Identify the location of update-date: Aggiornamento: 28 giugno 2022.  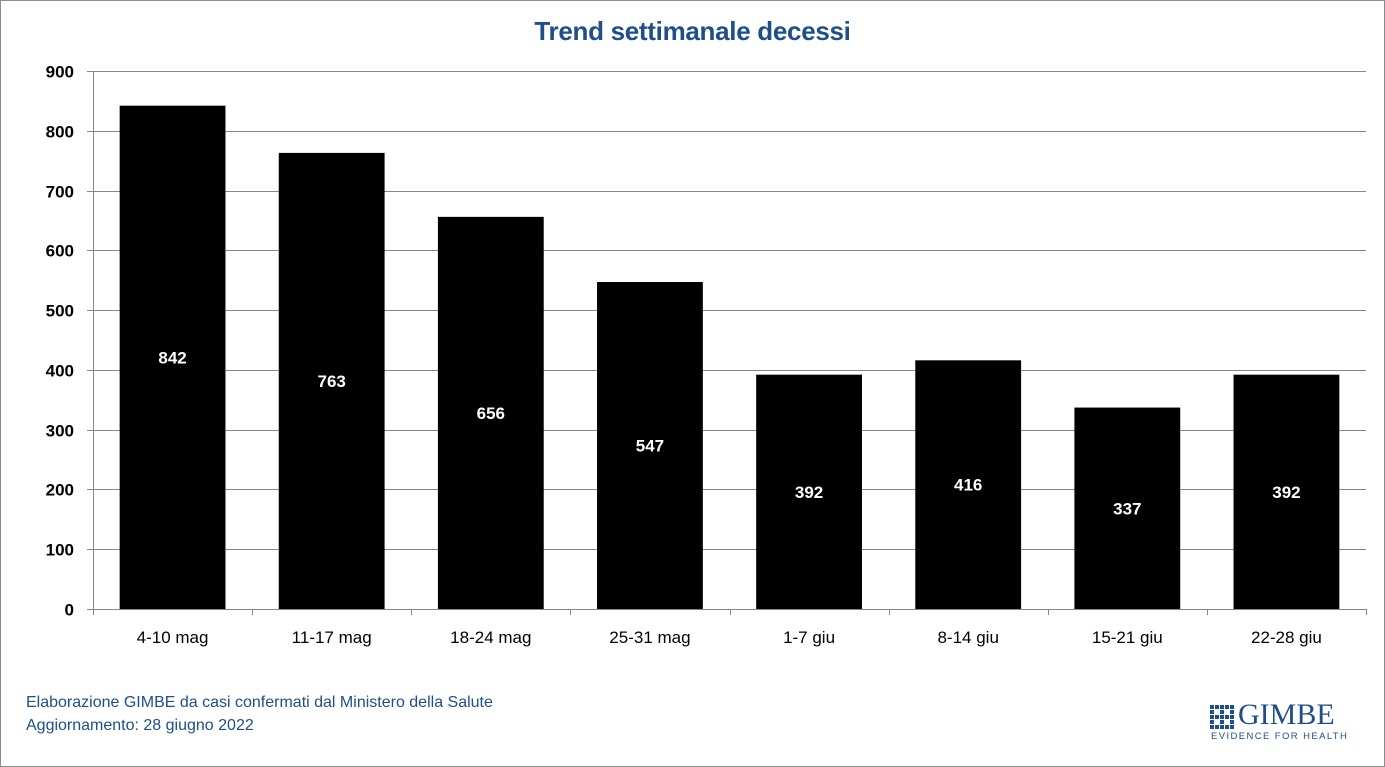
(140, 725).